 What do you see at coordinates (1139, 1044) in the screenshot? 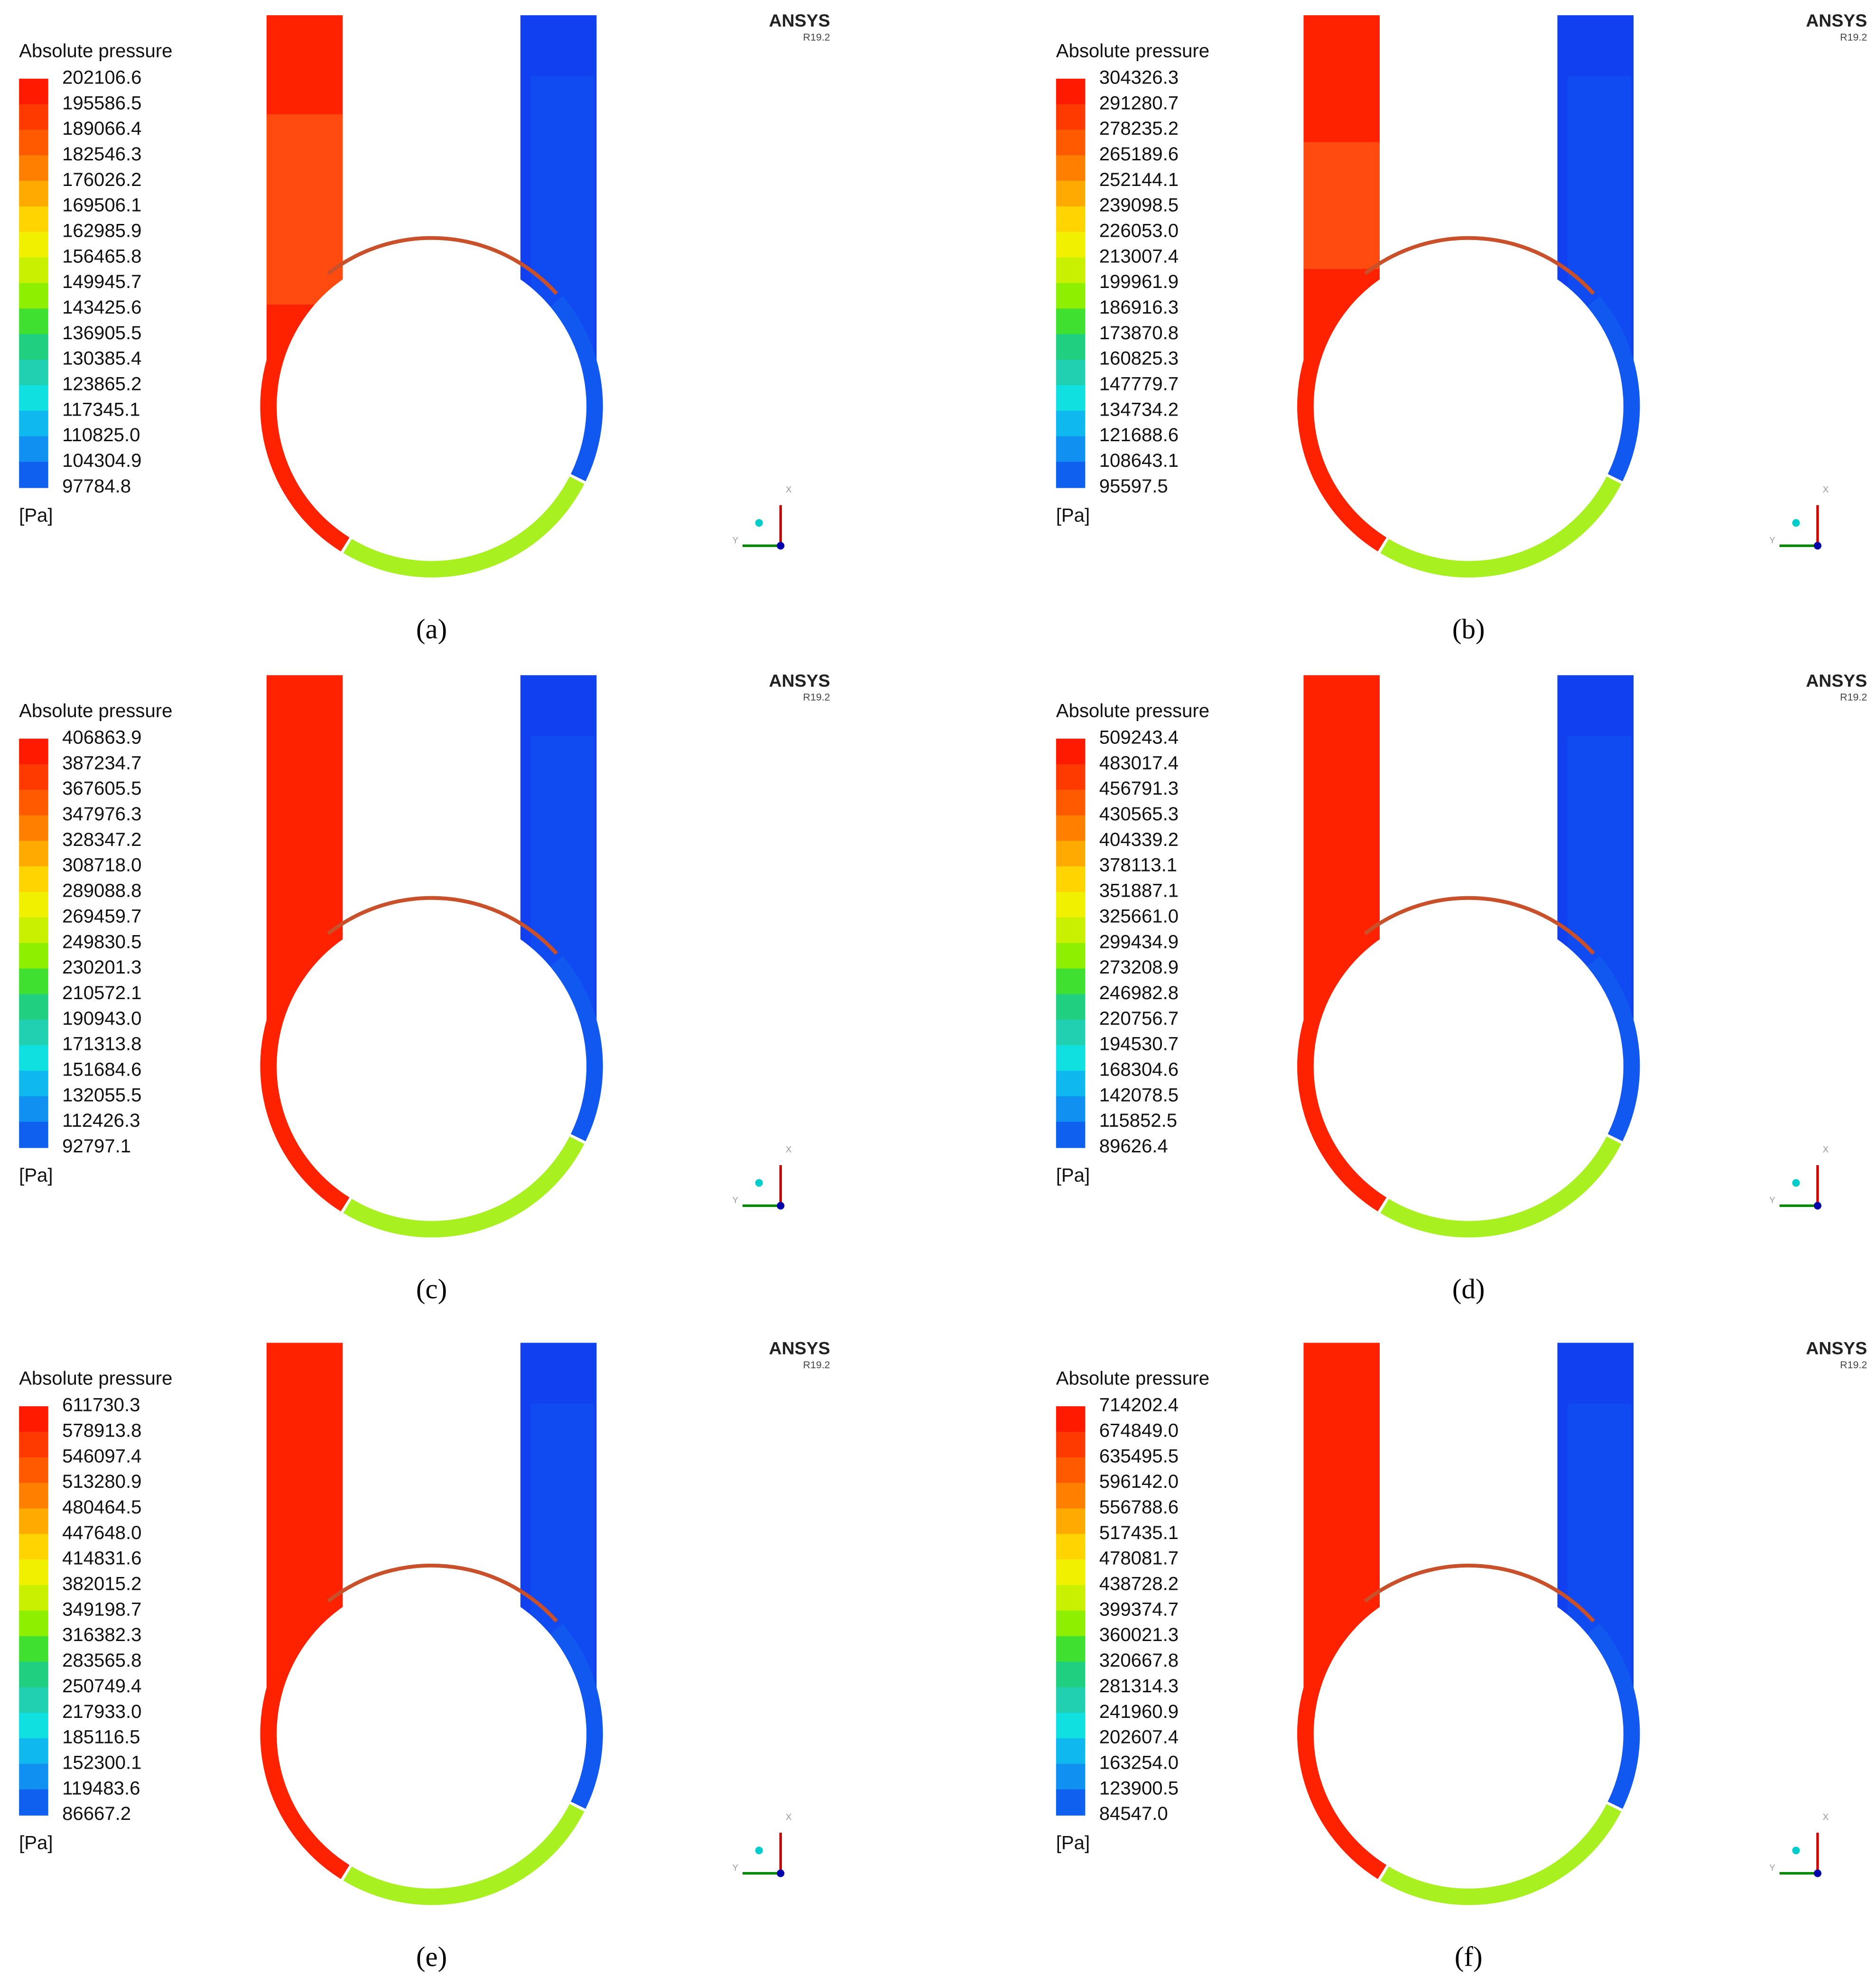
I see `legend-level: 194530.7` at bounding box center [1139, 1044].